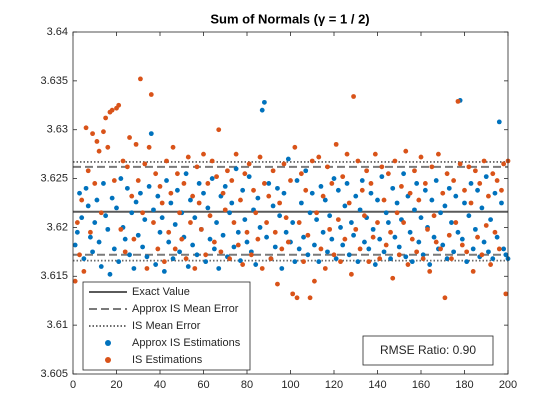 This screenshot has height=420, width=560. I want to click on y-tick-label: 3.62, so click(57, 227).